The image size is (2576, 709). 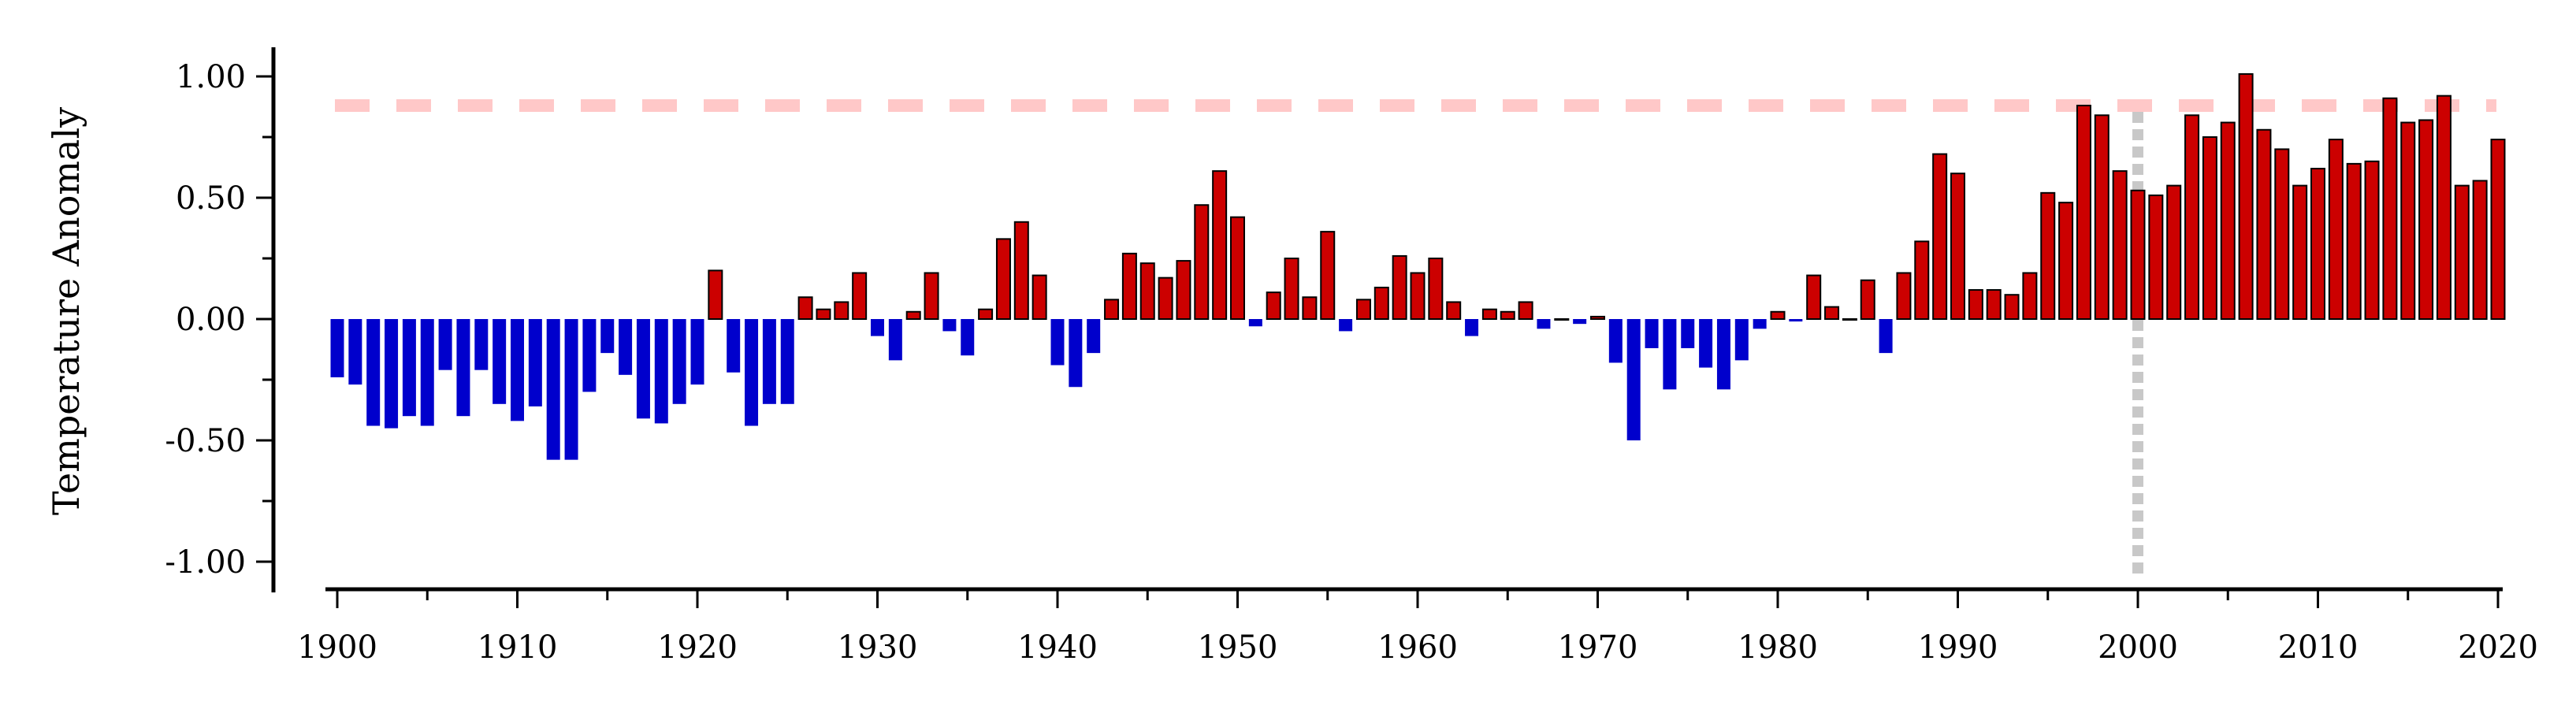 I want to click on y-tick-label: 0.50, so click(x=211, y=198).